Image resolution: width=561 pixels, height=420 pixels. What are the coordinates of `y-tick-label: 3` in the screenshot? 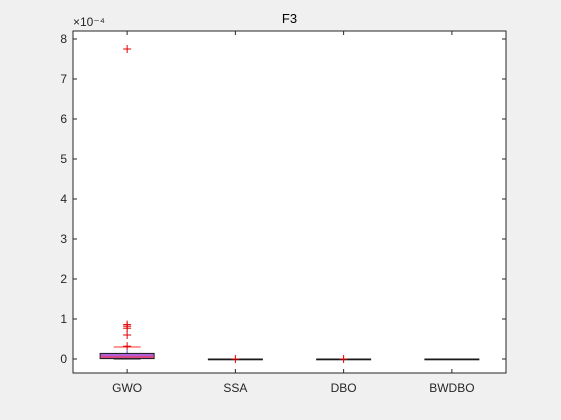 It's located at (63, 239).